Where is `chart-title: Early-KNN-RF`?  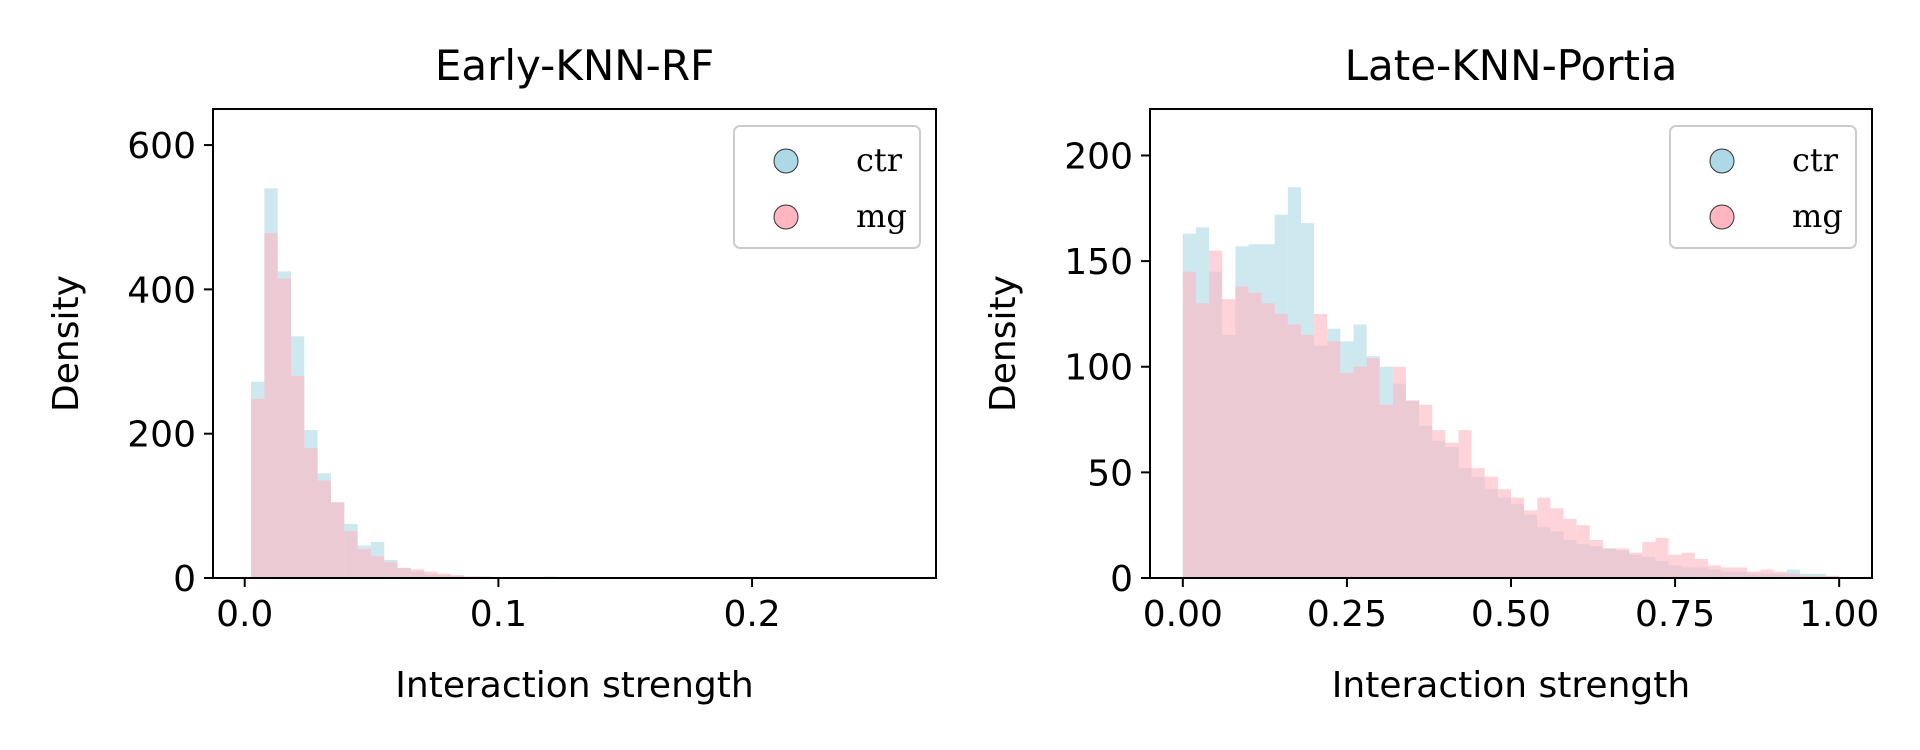 chart-title: Early-KNN-RF is located at coordinates (574, 65).